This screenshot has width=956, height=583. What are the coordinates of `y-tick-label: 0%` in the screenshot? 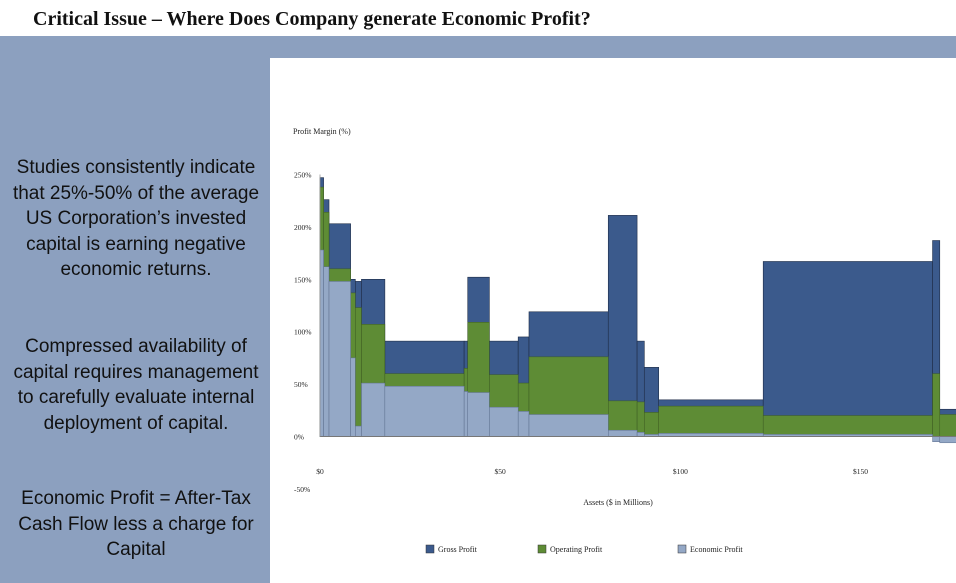 It's located at (299, 437).